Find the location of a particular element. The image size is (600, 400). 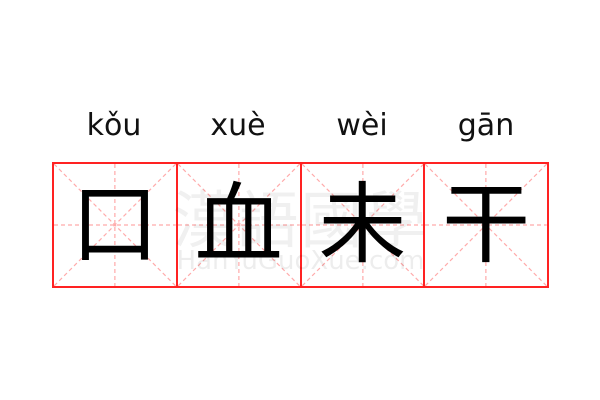

char-cell: 口 is located at coordinates (116, 225).